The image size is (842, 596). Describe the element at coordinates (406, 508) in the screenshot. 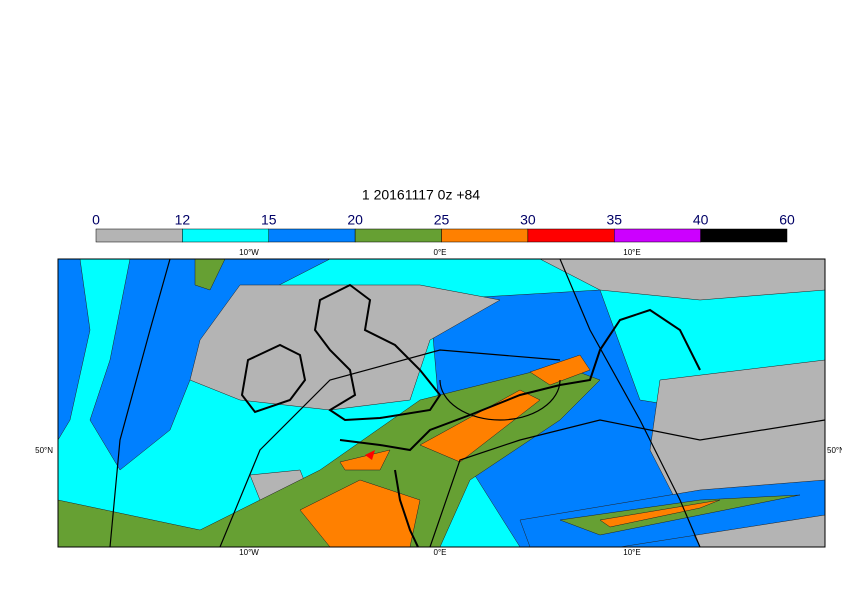

I see `coast-biscay` at that location.